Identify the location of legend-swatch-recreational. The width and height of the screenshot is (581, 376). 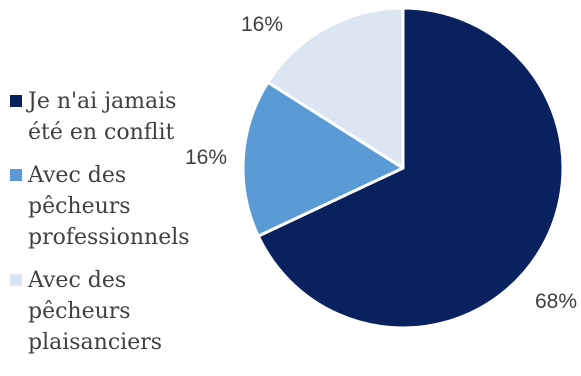
(16, 280).